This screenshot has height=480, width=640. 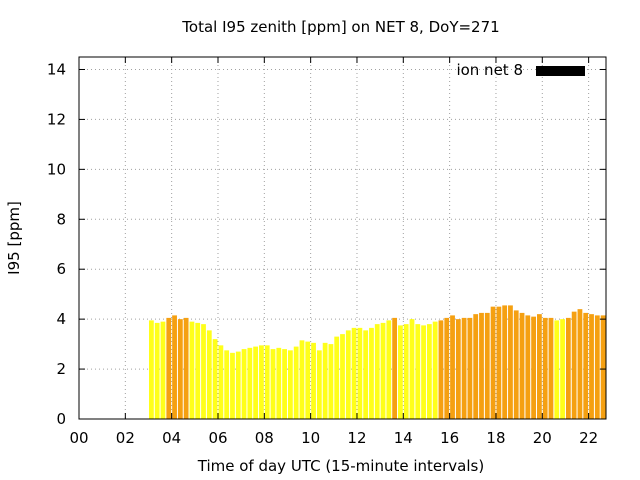 I want to click on legend-label: ion net 8, so click(x=489, y=70).